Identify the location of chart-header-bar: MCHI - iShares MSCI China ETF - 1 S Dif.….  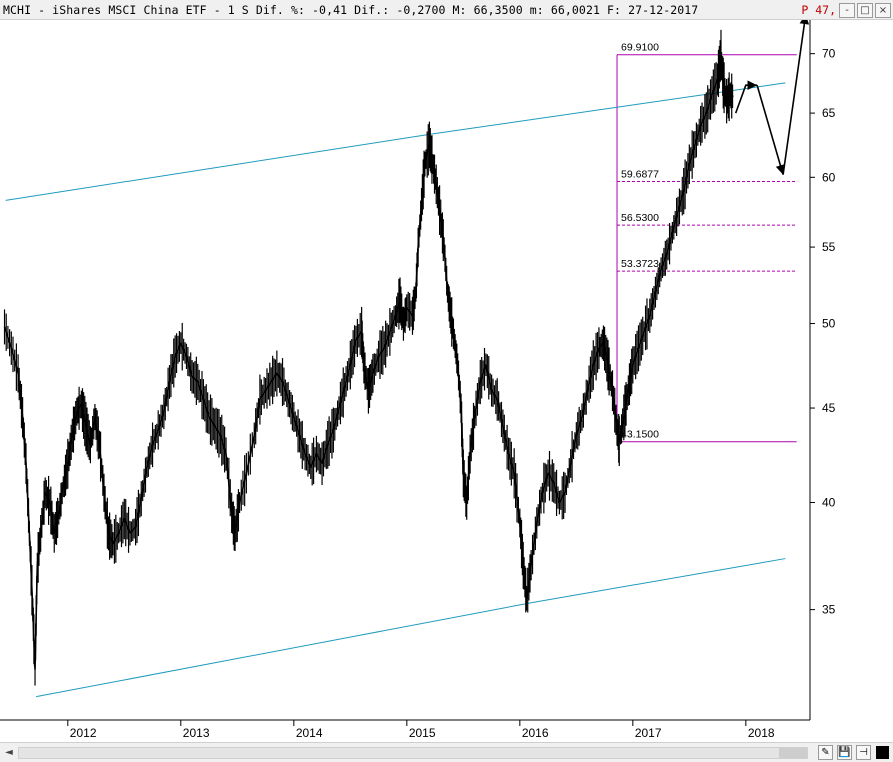
(446, 10).